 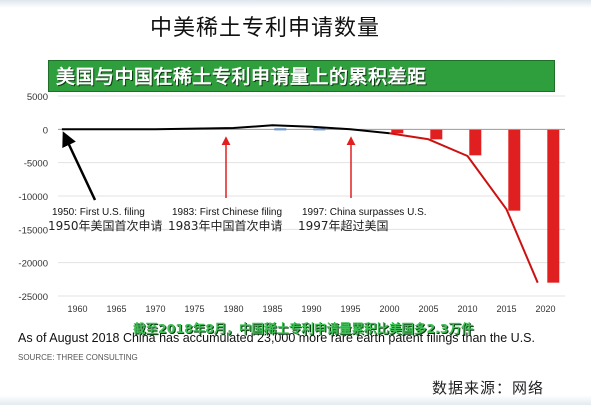 What do you see at coordinates (98, 212) in the screenshot?
I see `annotation-label-en: 1950: First U.S. filing` at bounding box center [98, 212].